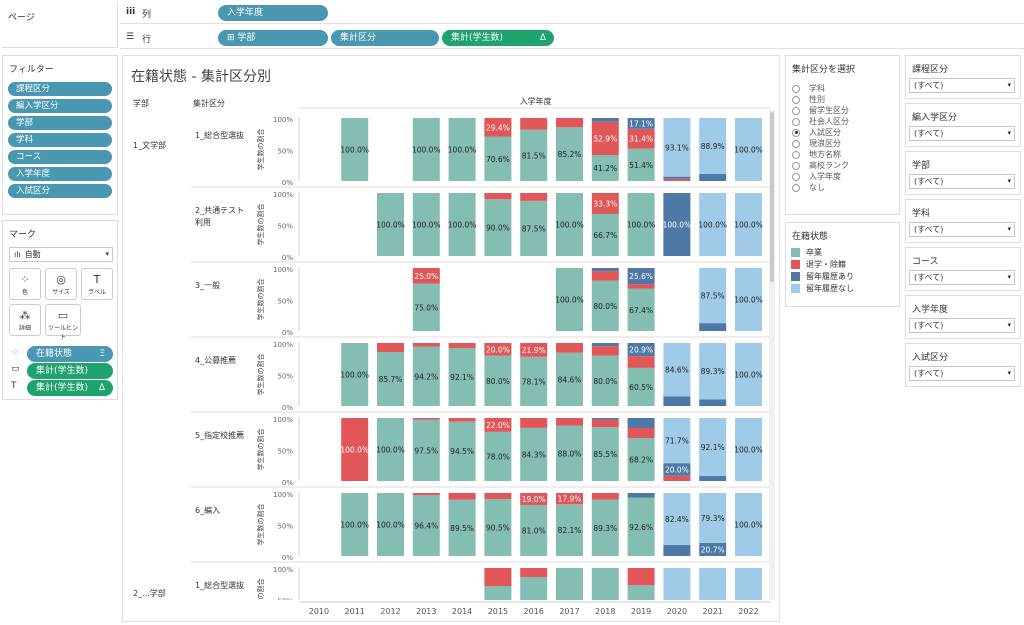 Image resolution: width=1024 pixels, height=625 pixels. I want to click on label-button: T ラベル, so click(97, 284).